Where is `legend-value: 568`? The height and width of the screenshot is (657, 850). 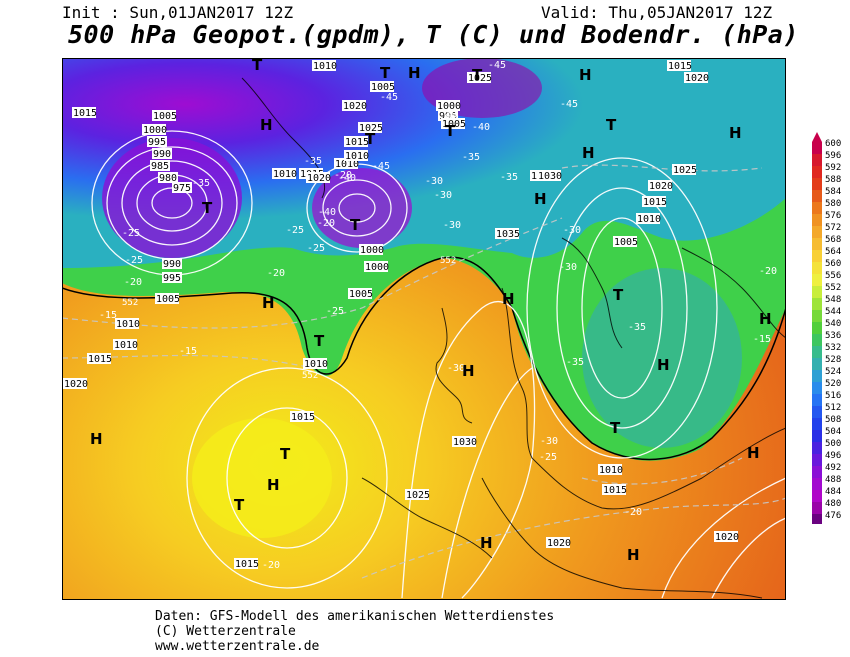
legend-value: 568 is located at coordinates (833, 240).